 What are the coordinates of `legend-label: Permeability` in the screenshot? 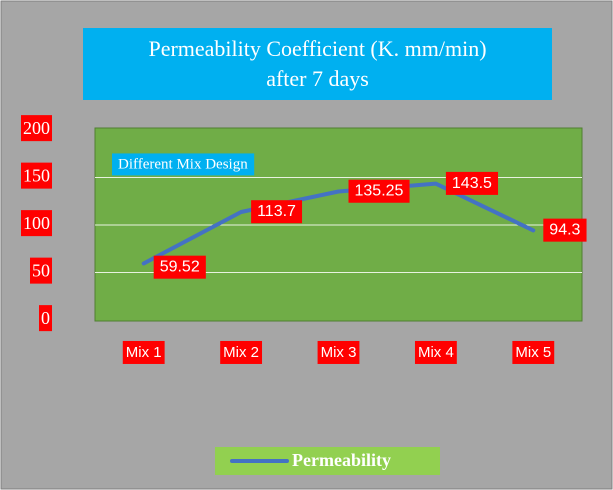 It's located at (341, 460).